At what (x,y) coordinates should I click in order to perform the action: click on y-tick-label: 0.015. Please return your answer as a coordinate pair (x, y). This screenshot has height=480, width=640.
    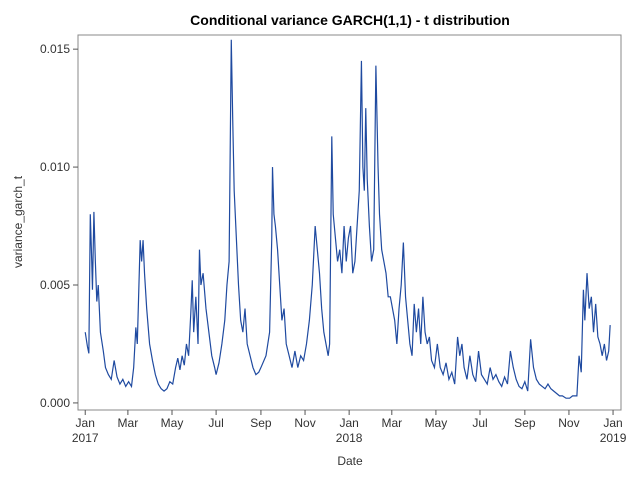
    Looking at the image, I should click on (55, 49).